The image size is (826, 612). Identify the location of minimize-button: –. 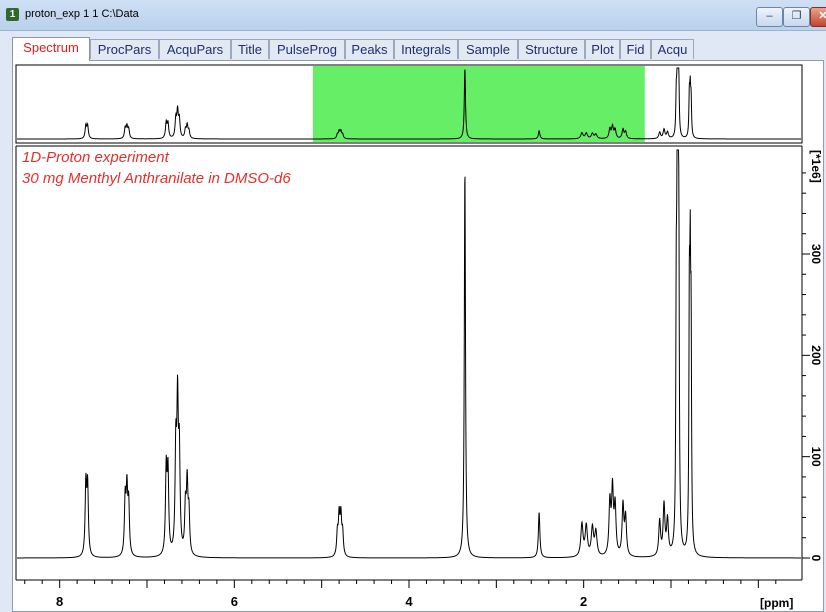
(769, 17).